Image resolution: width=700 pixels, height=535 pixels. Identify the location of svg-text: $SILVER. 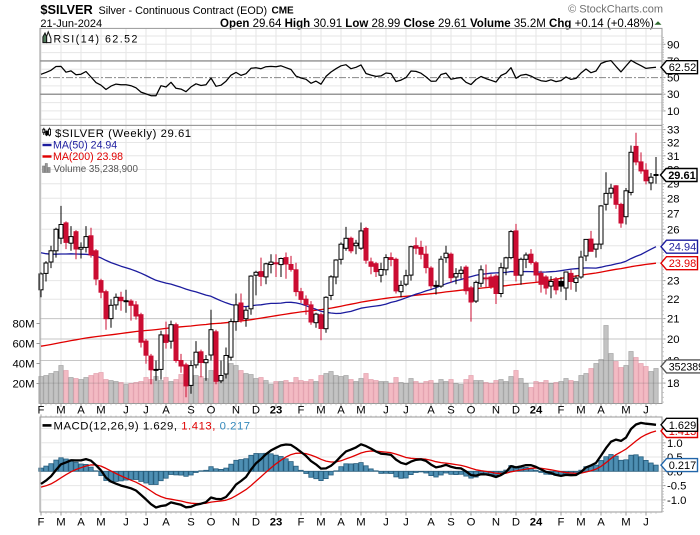
(66, 9).